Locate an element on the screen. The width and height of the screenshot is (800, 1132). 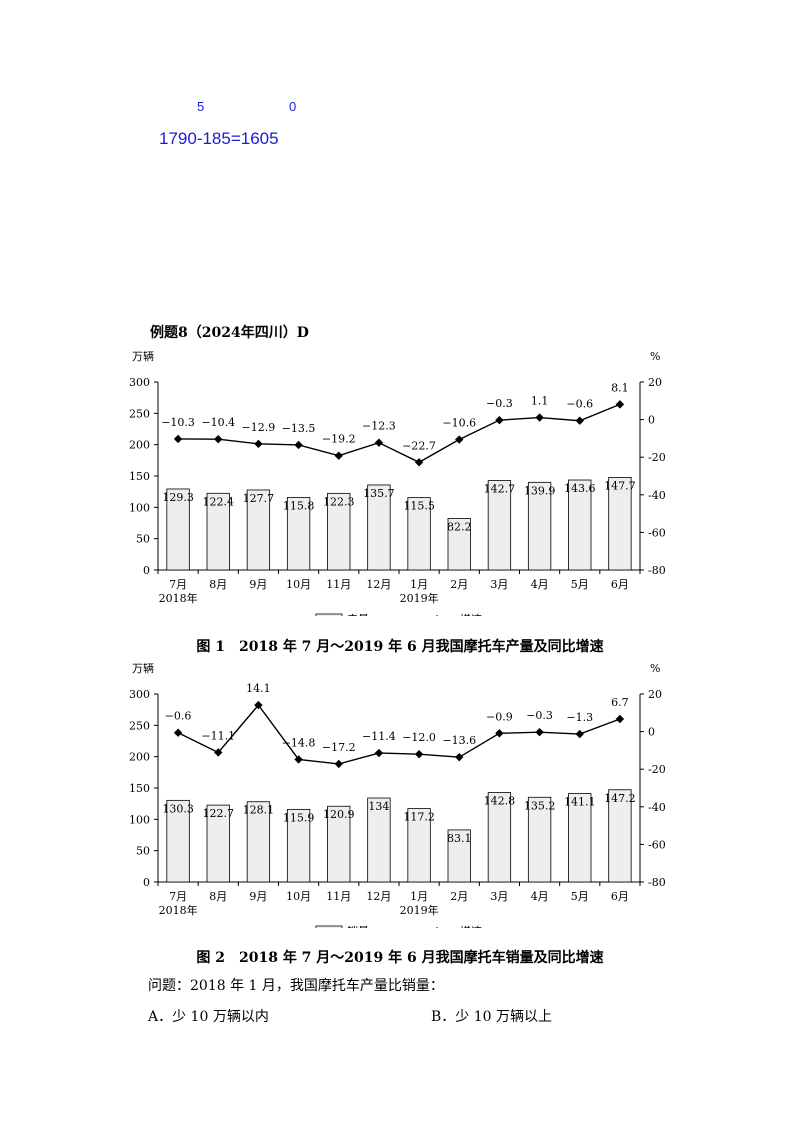
bar-value-label: 135.2 is located at coordinates (540, 805).